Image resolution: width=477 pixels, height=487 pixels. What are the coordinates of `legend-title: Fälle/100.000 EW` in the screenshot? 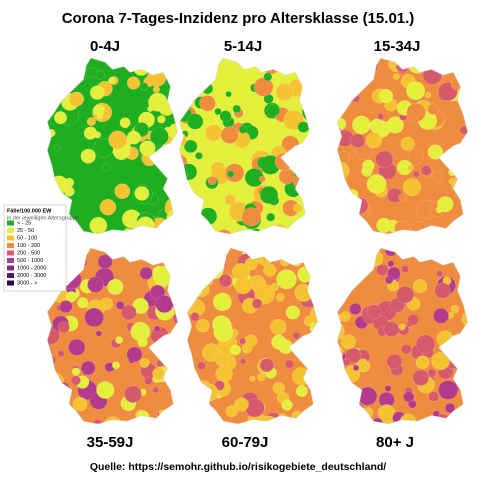 It's located at (29, 211).